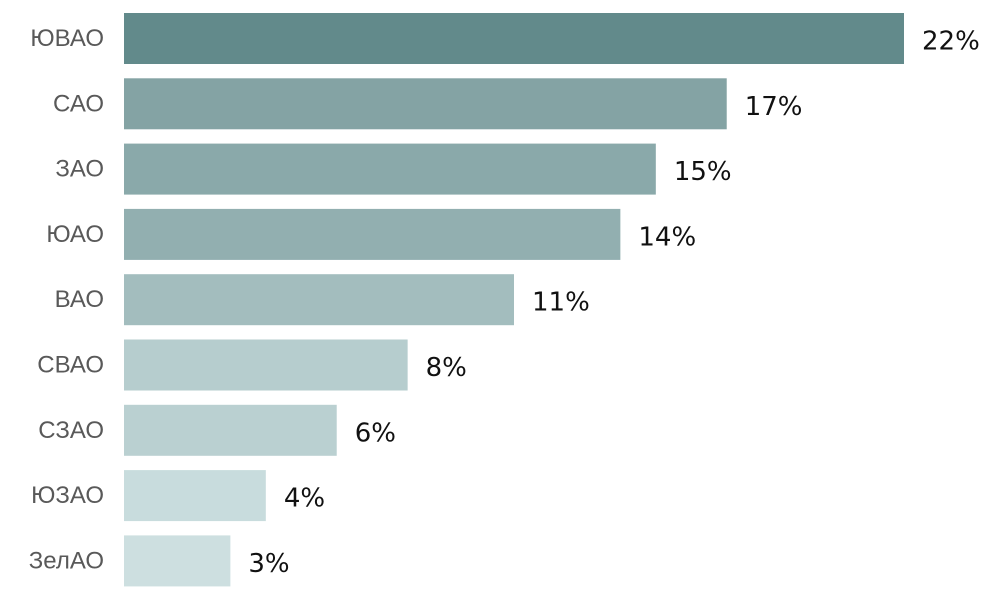  I want to click on bar-group: ЮАО 14%, so click(371, 234).